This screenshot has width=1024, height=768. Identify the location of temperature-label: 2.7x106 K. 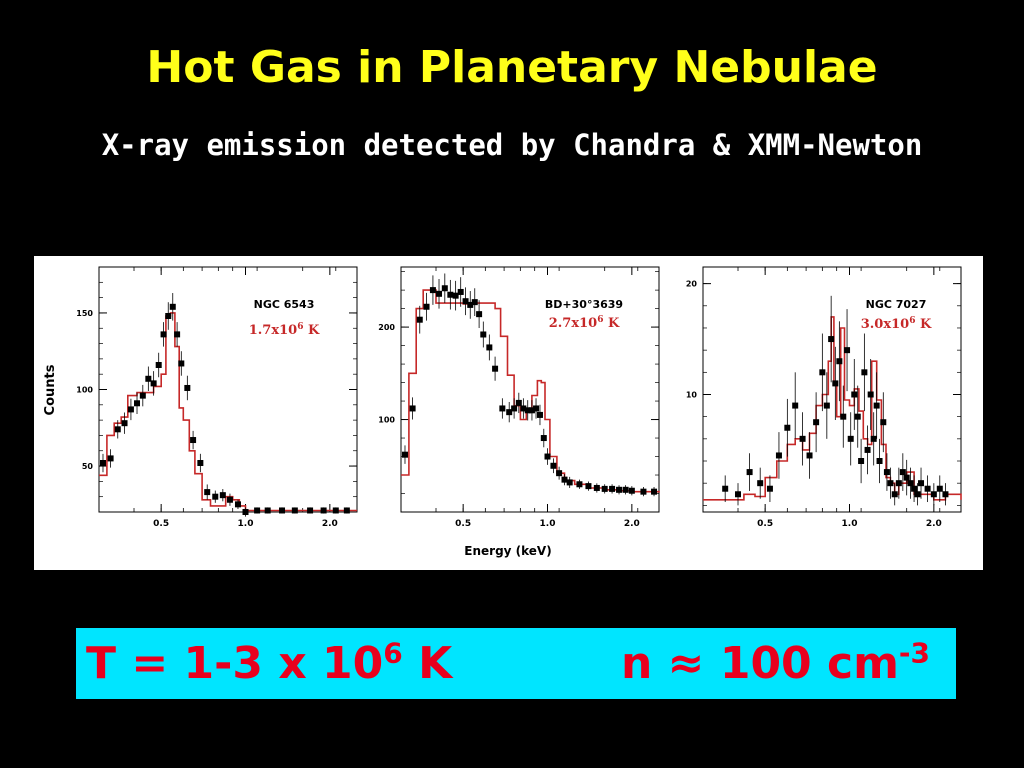
(584, 323).